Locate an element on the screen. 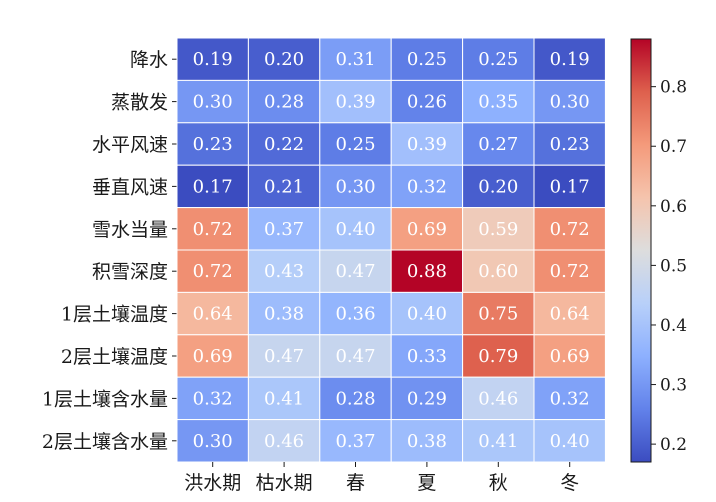  cell-value-label: 0.35 is located at coordinates (498, 102).